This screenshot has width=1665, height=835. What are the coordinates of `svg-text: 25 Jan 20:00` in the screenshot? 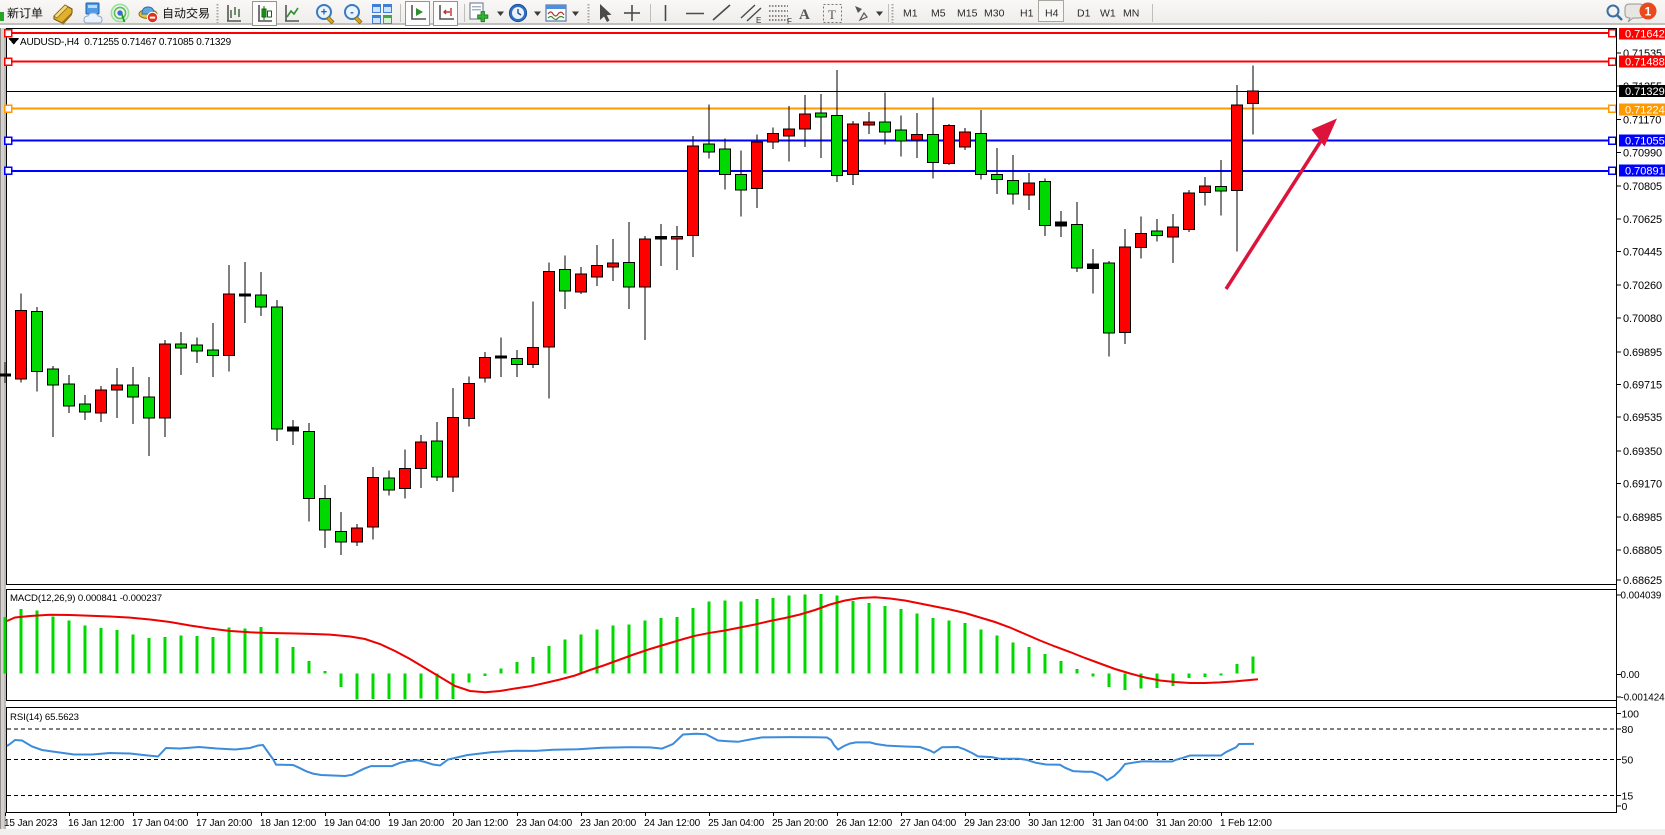 It's located at (800, 823).